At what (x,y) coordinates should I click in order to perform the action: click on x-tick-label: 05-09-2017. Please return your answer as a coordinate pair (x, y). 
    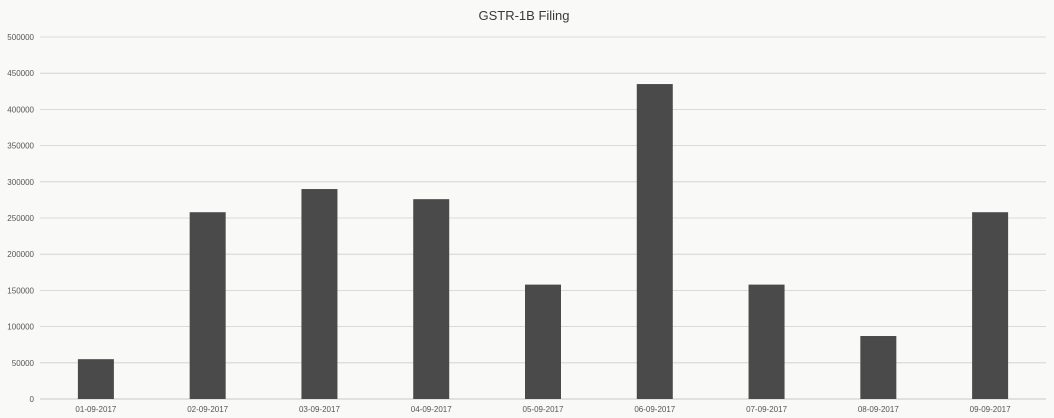
    Looking at the image, I should click on (543, 409).